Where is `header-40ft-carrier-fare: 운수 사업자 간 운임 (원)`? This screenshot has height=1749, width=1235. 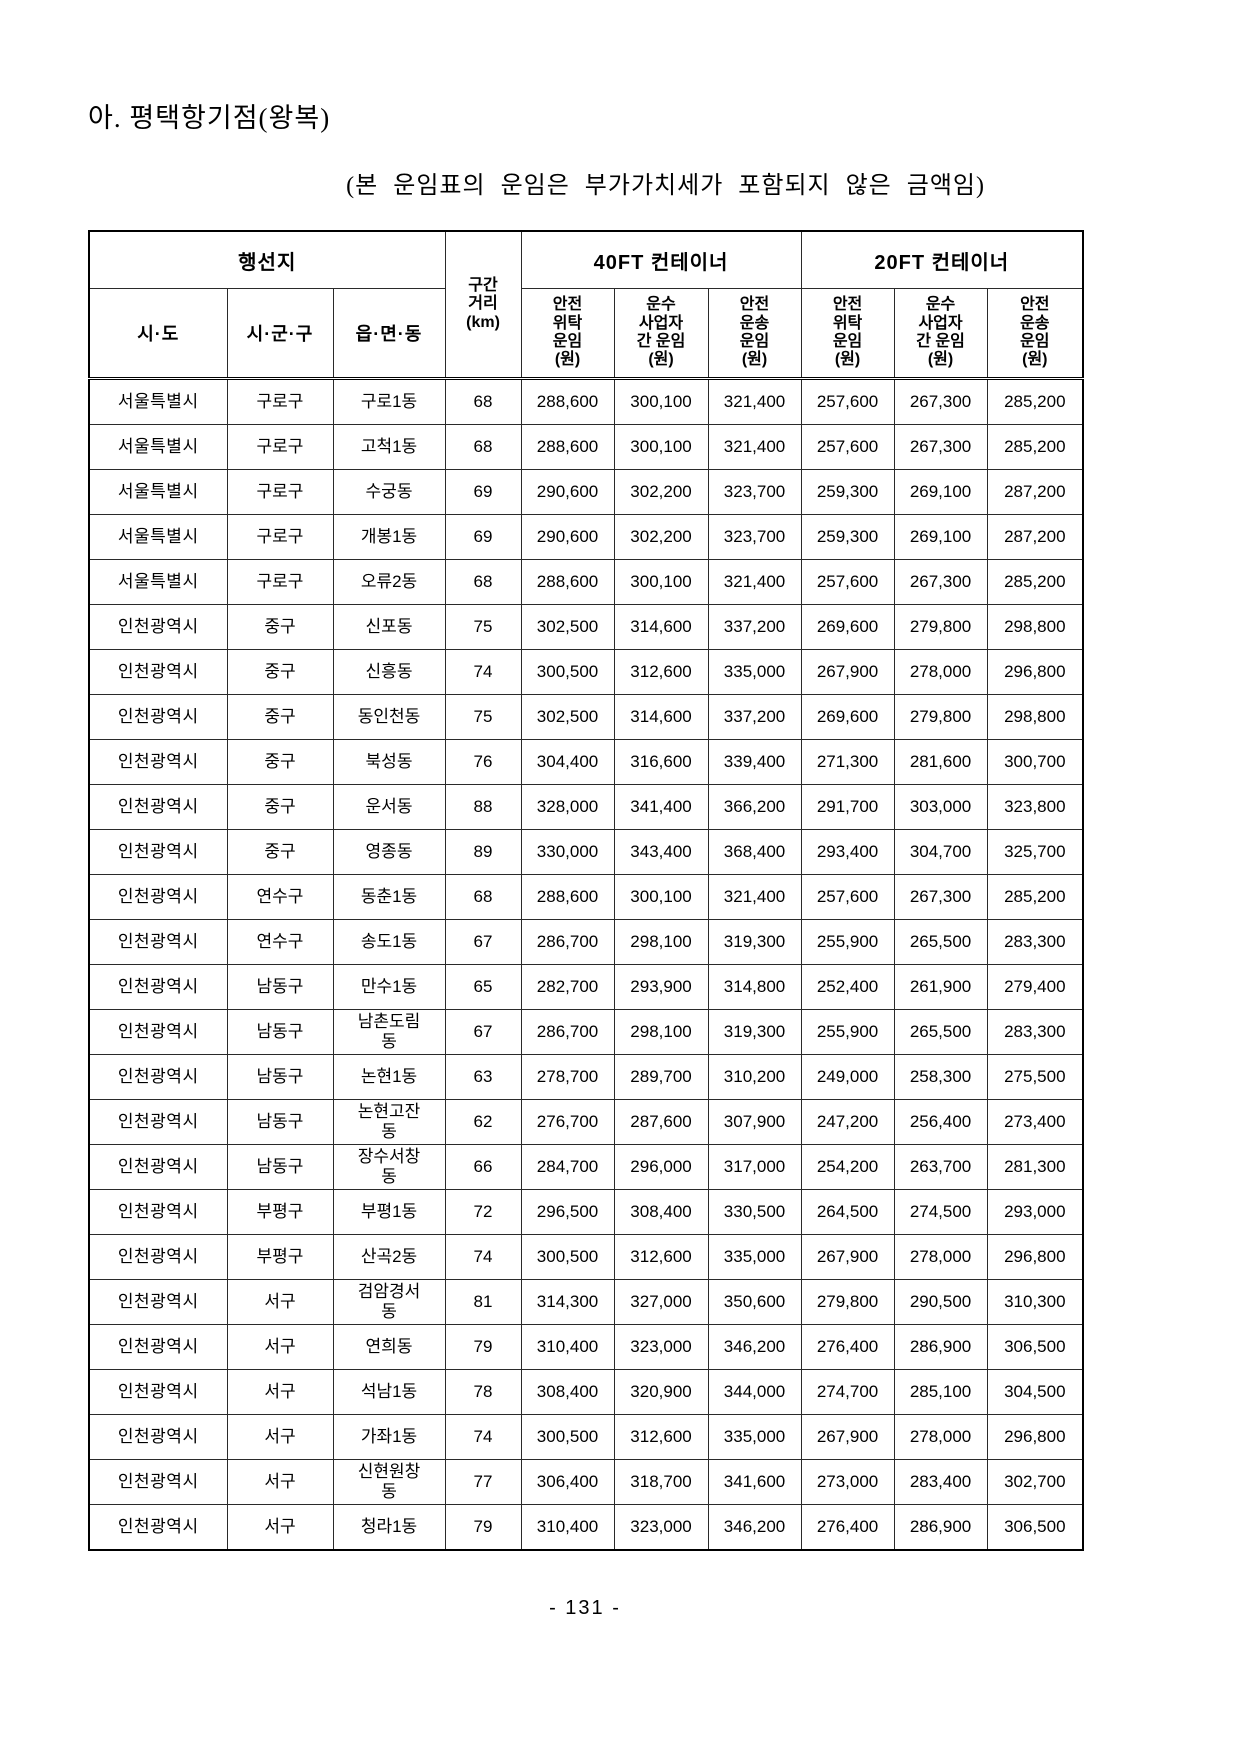
header-40ft-carrier-fare: 운수 사업자 간 운임 (원) is located at coordinates (661, 334).